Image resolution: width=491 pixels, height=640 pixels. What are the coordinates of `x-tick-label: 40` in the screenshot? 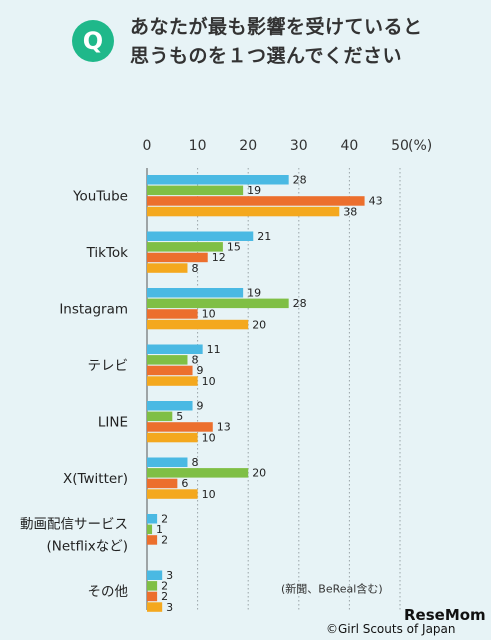 It's located at (349, 146).